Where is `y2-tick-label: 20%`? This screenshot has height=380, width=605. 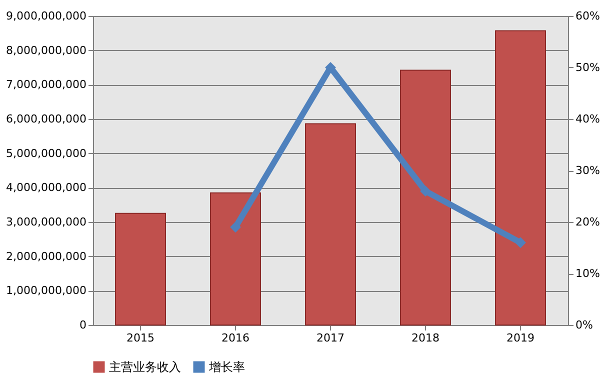
y2-tick-label: 20% is located at coordinates (588, 222).